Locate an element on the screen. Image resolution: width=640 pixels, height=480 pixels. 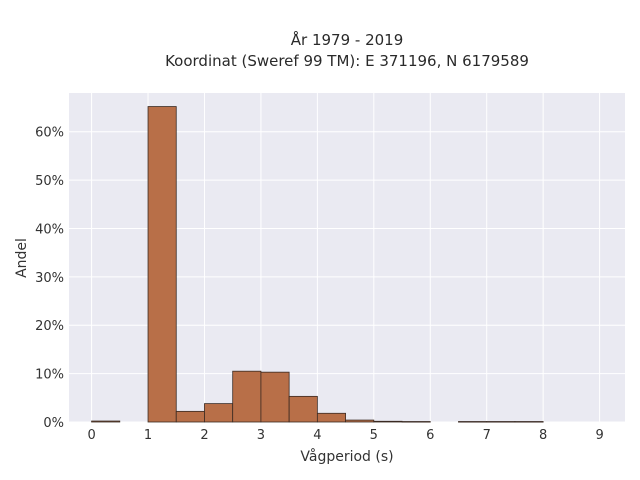
y-tick-label: 30% is located at coordinates (49, 278).